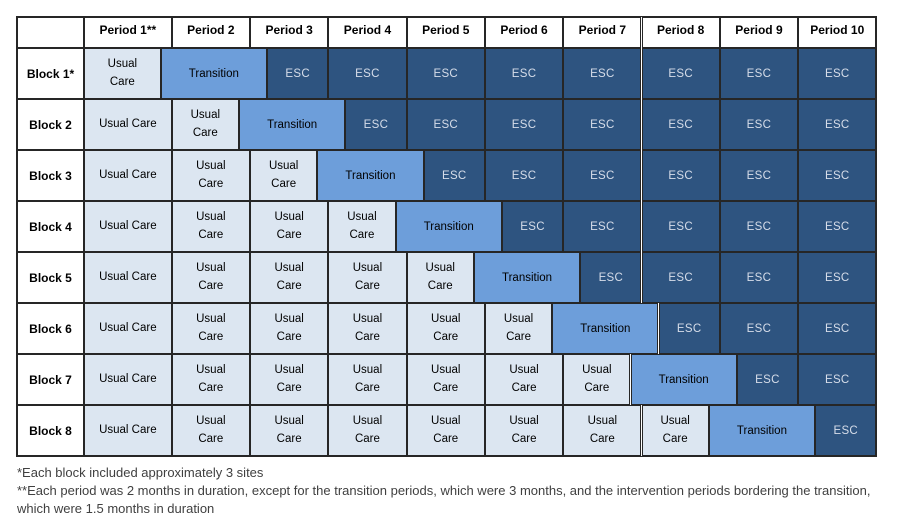  What do you see at coordinates (210, 32) in the screenshot?
I see `period-header-cell: Period 2` at bounding box center [210, 32].